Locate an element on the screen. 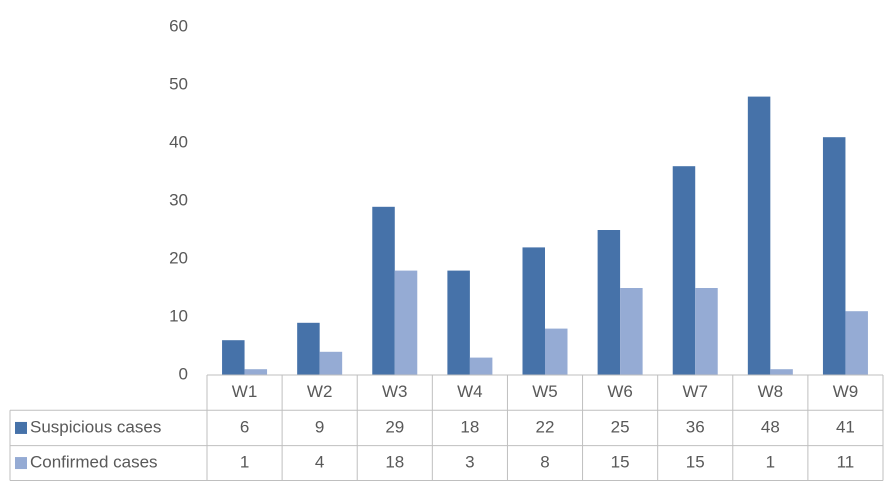  legend-label: Suspicious cases is located at coordinates (95, 426).